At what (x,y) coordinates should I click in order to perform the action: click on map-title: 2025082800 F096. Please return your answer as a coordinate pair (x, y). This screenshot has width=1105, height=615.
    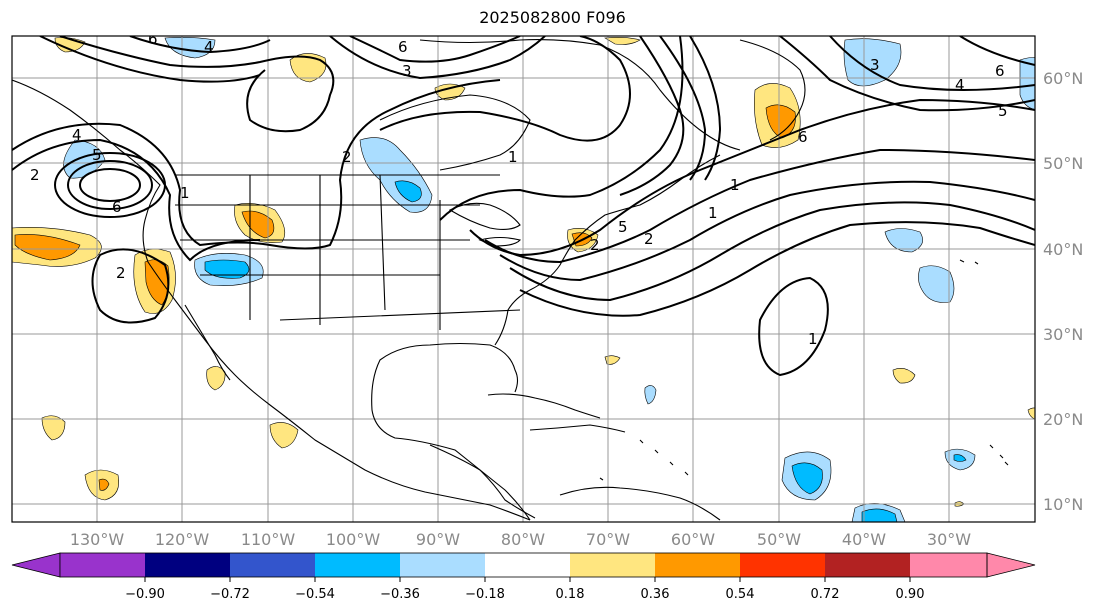
    Looking at the image, I should click on (552, 17).